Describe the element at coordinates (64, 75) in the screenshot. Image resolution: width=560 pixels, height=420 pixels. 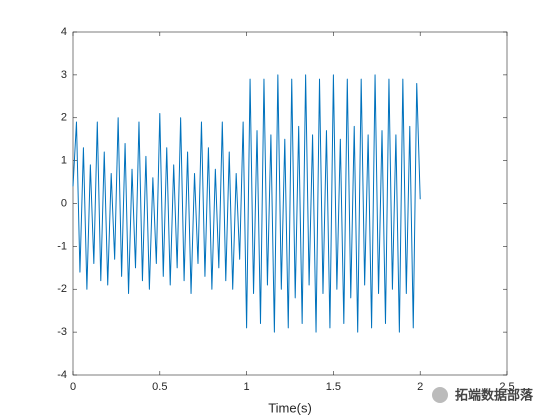
I see `y-tick-label: 3` at that location.